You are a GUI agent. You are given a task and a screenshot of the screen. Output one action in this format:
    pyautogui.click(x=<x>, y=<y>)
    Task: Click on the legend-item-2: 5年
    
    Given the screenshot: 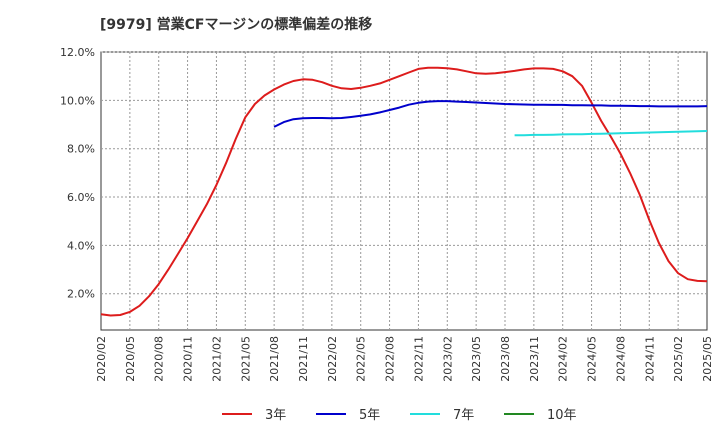 What is the action you would take?
    pyautogui.click(x=348, y=415)
    